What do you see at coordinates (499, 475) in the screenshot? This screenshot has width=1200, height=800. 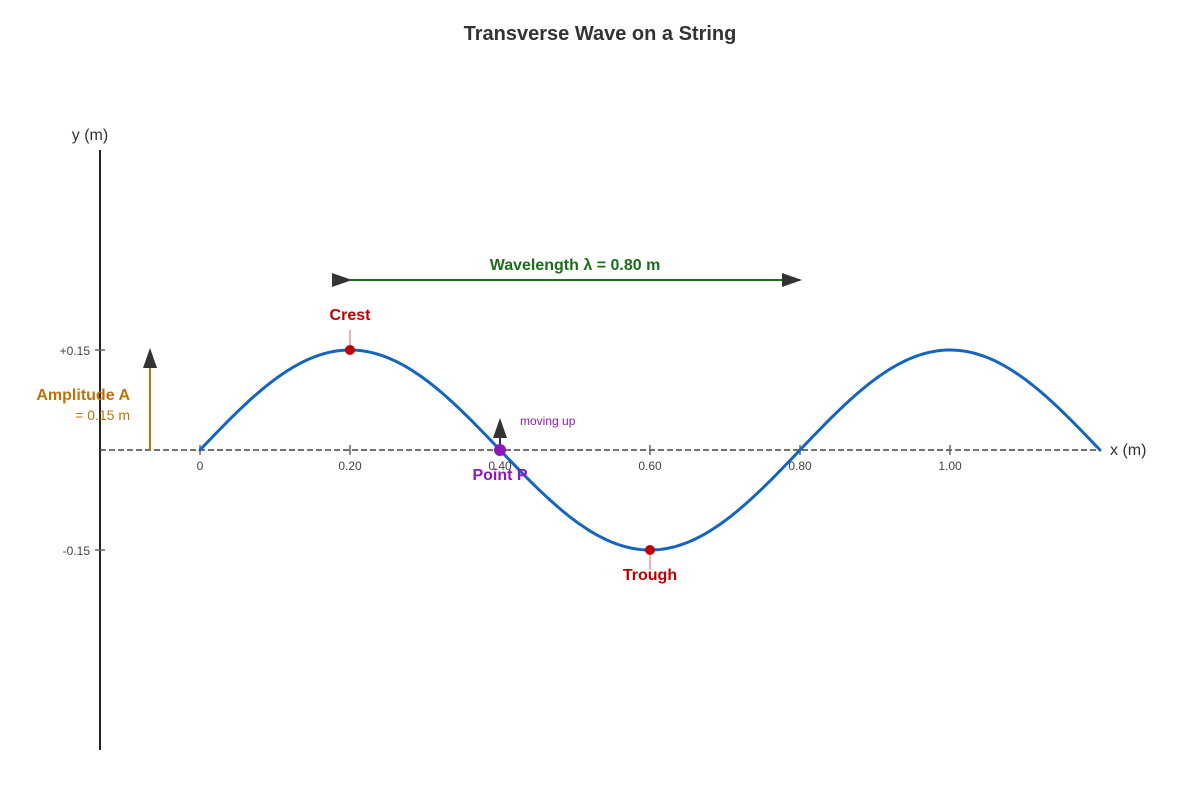 I see `point-p-label: Point P` at bounding box center [499, 475].